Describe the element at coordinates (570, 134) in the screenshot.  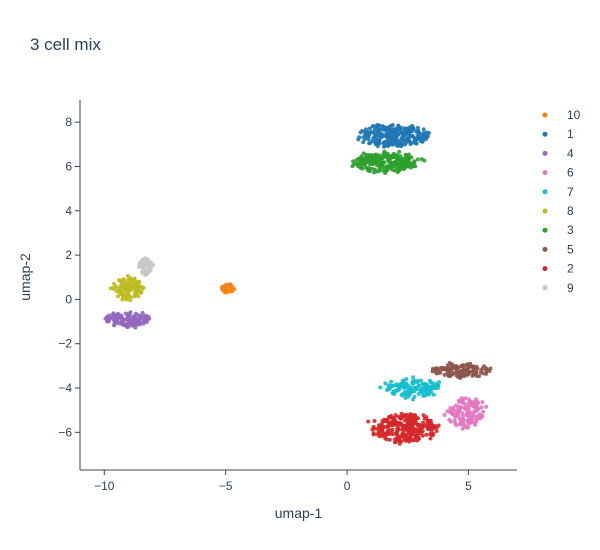
I see `legend-label: 1` at that location.